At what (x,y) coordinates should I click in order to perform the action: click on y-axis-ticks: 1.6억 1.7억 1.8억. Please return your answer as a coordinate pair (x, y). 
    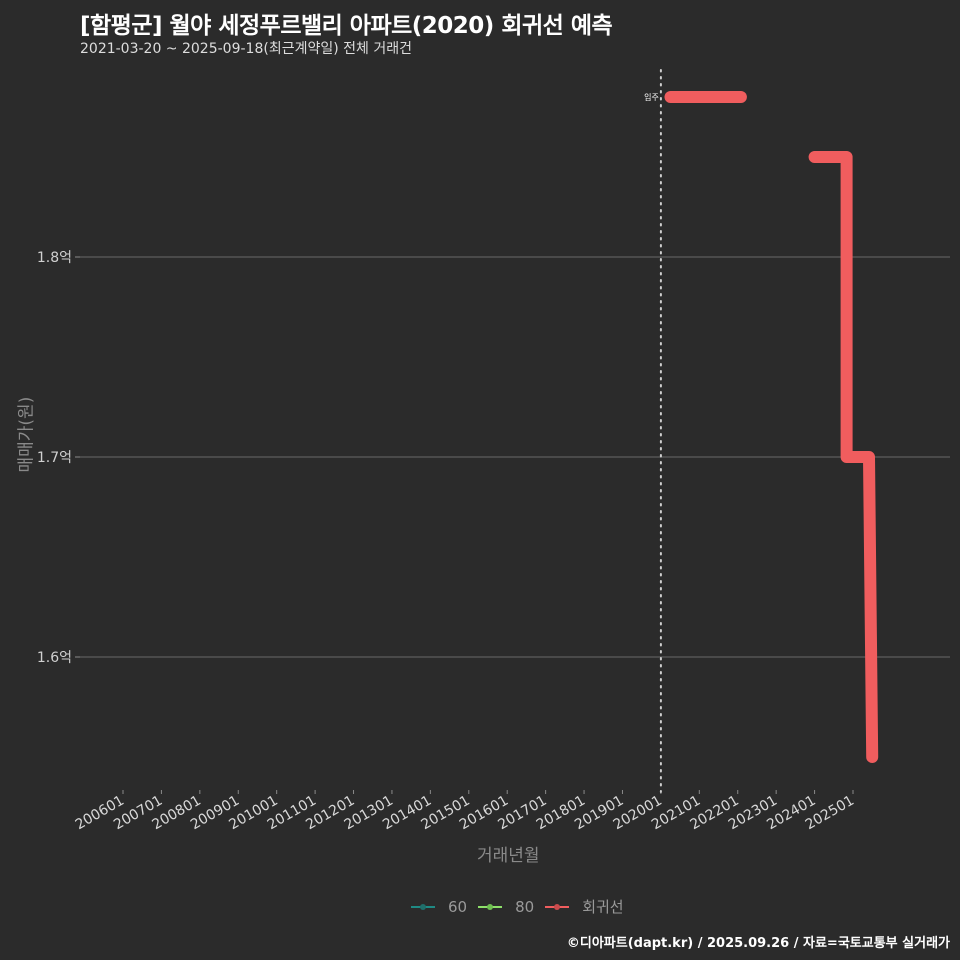
    Looking at the image, I should click on (58, 458).